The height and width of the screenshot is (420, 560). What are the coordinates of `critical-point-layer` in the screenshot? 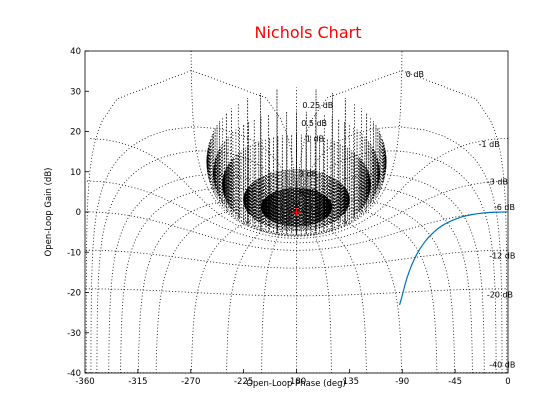 It's located at (296, 212).